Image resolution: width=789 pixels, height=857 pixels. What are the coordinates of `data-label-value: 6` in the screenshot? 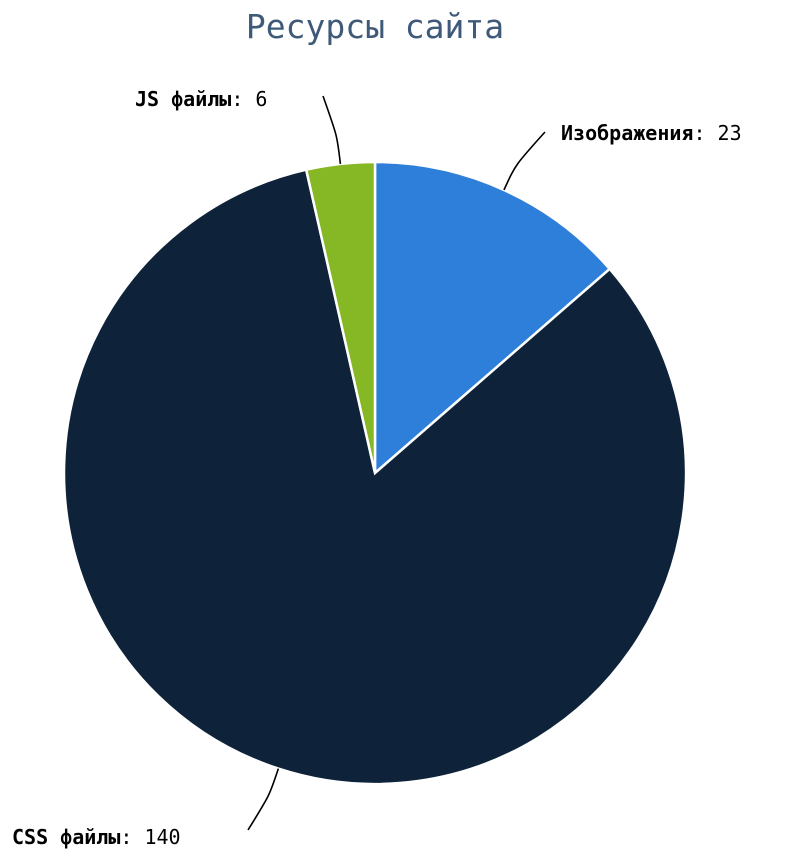 It's located at (261, 99).